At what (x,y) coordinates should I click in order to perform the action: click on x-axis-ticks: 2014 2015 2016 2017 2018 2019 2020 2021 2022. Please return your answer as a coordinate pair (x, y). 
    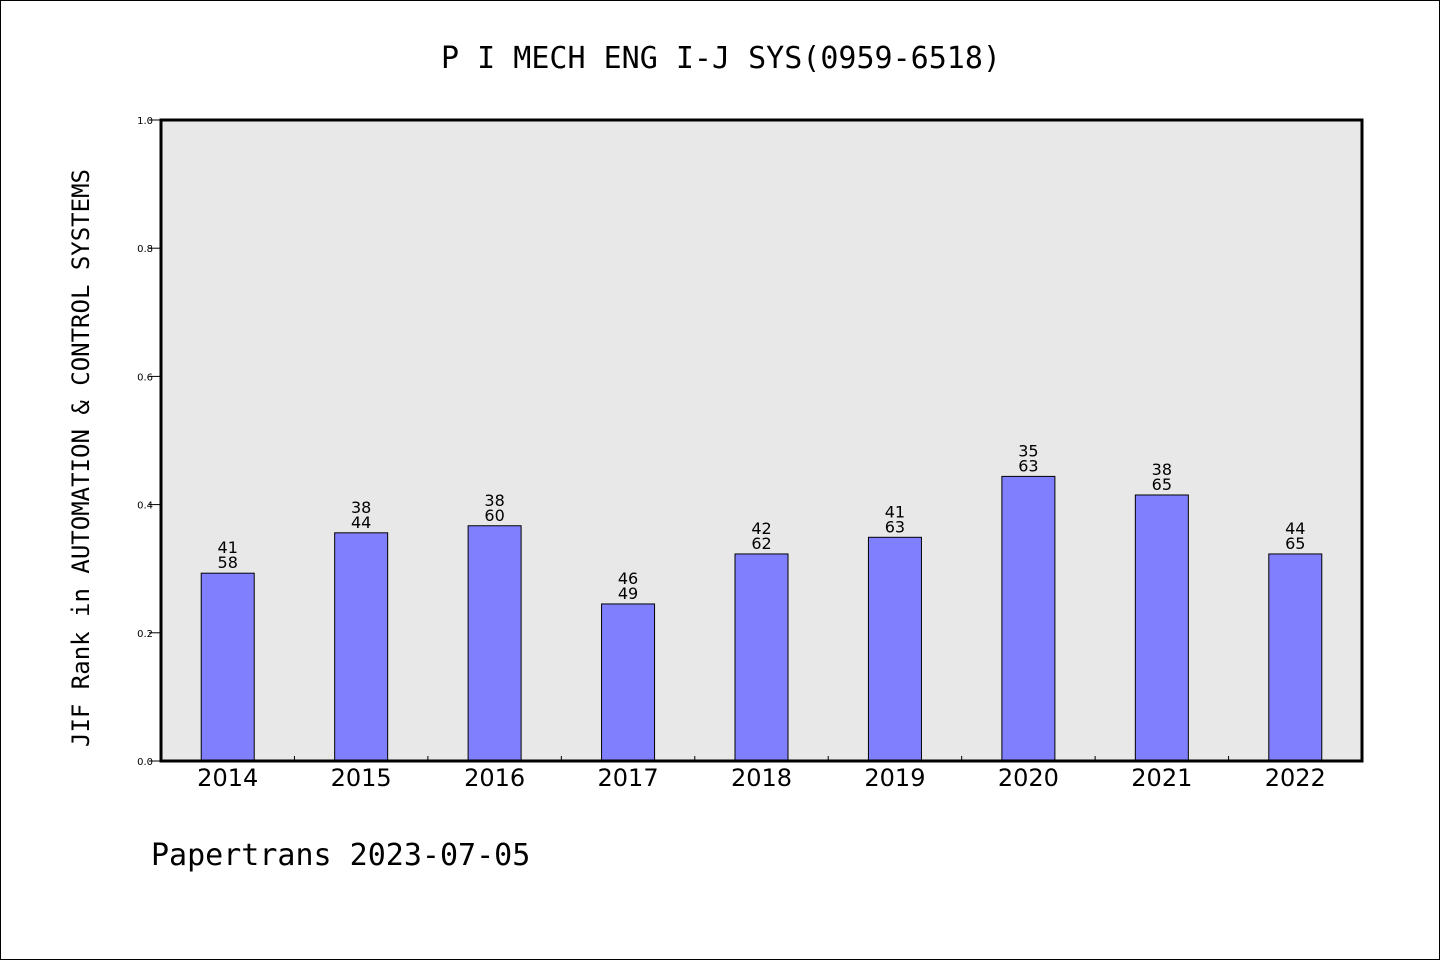
    Looking at the image, I should click on (761, 774).